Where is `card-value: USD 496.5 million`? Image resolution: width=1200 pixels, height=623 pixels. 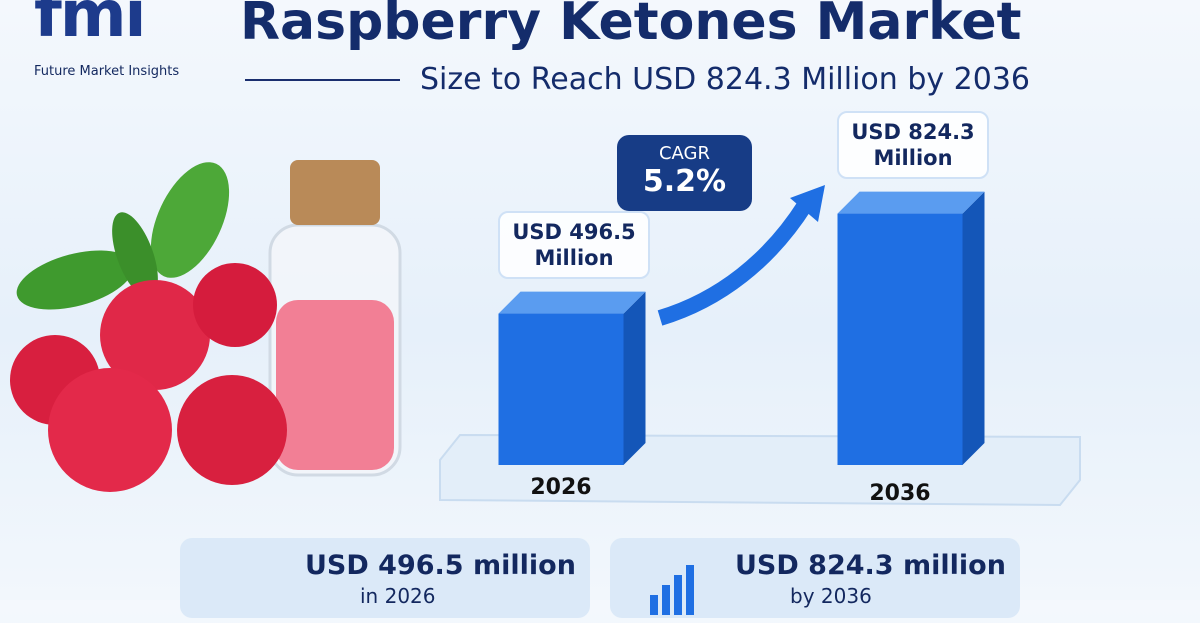 card-value: USD 496.5 million is located at coordinates (440, 565).